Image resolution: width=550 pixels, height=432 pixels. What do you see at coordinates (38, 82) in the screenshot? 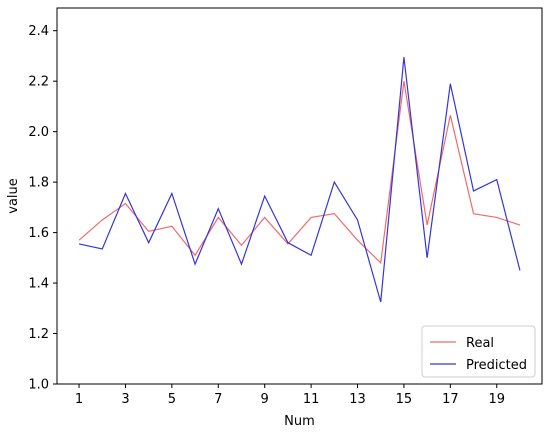
I see `y-tick-label: 2.2` at bounding box center [38, 82].